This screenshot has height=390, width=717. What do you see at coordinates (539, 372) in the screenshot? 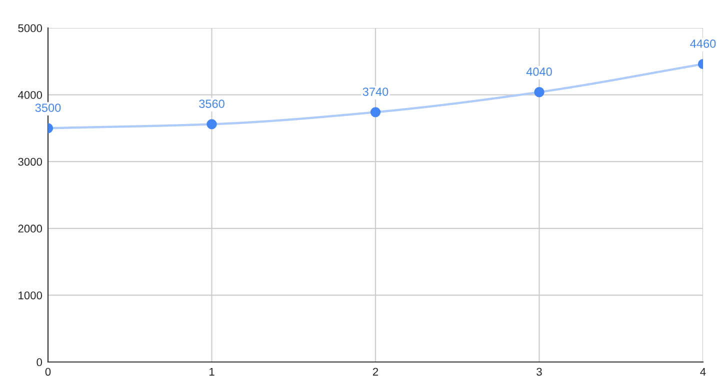
I see `x-tick-label: 3` at bounding box center [539, 372].